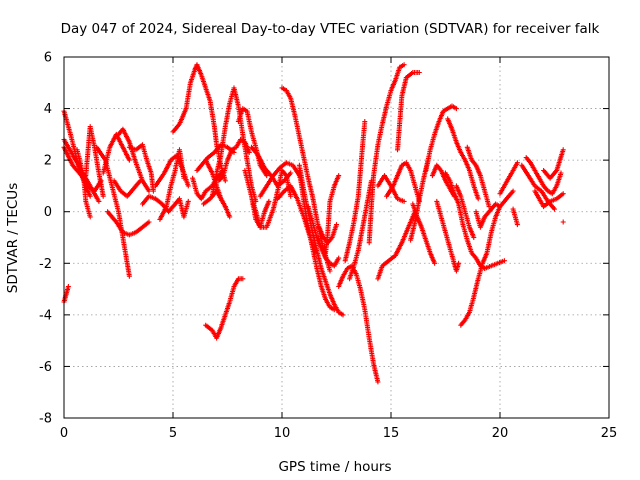  I want to click on y-axis-title: SDTVAR / TECUs, so click(13, 238).